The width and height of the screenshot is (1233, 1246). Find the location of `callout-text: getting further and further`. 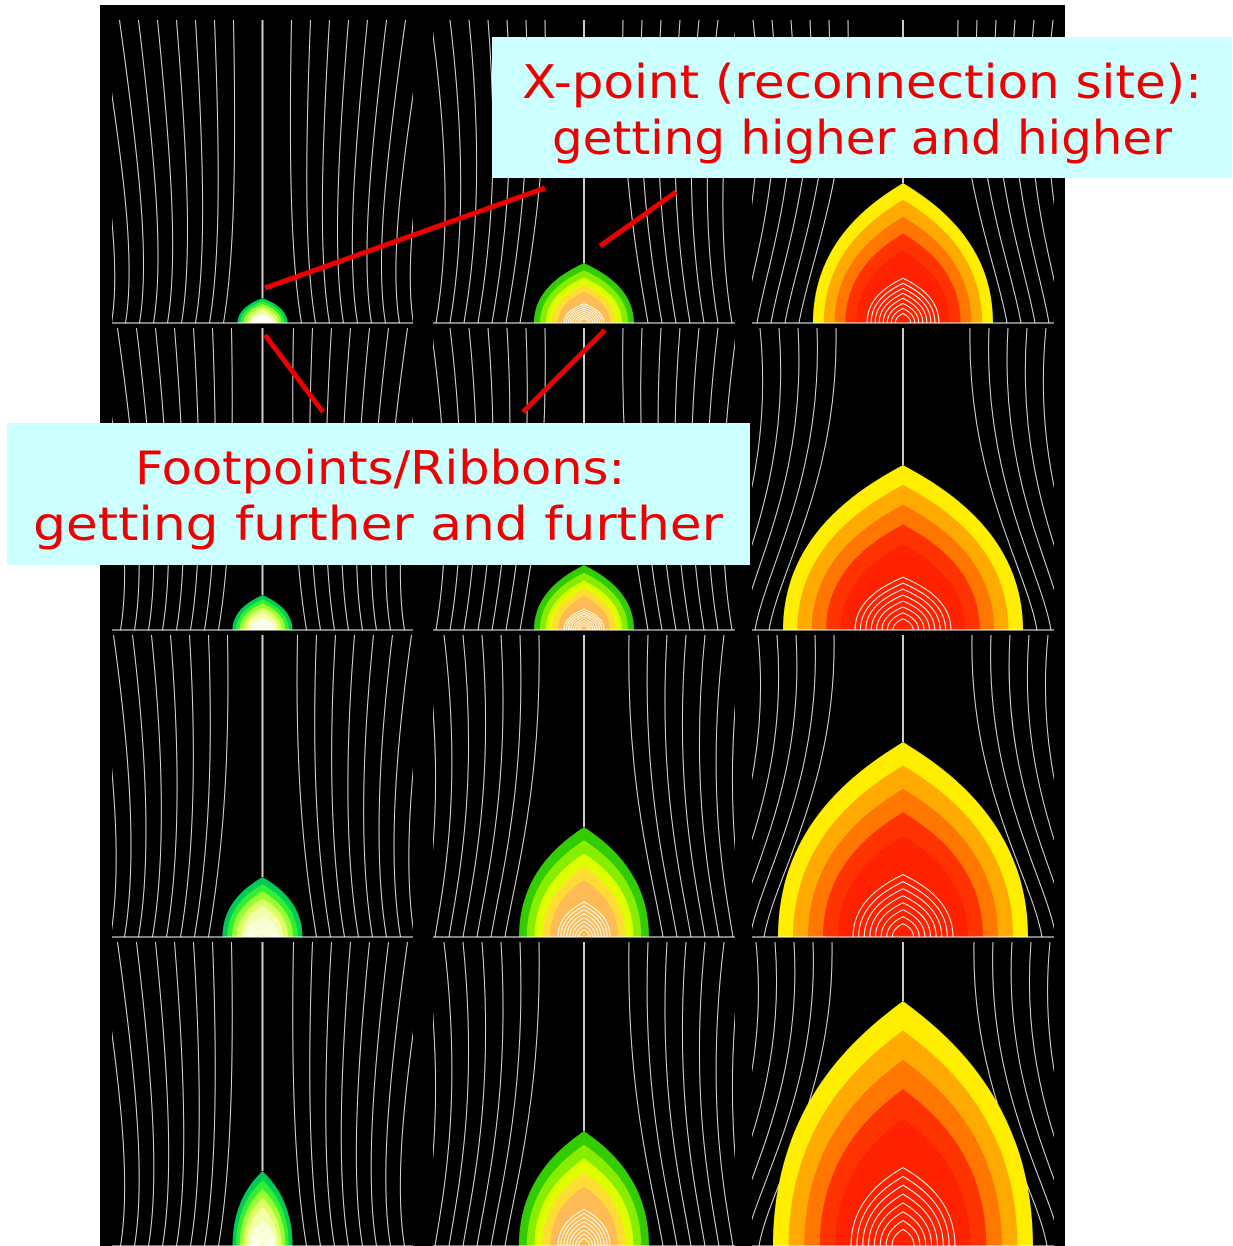

callout-text: getting further and further is located at coordinates (378, 524).